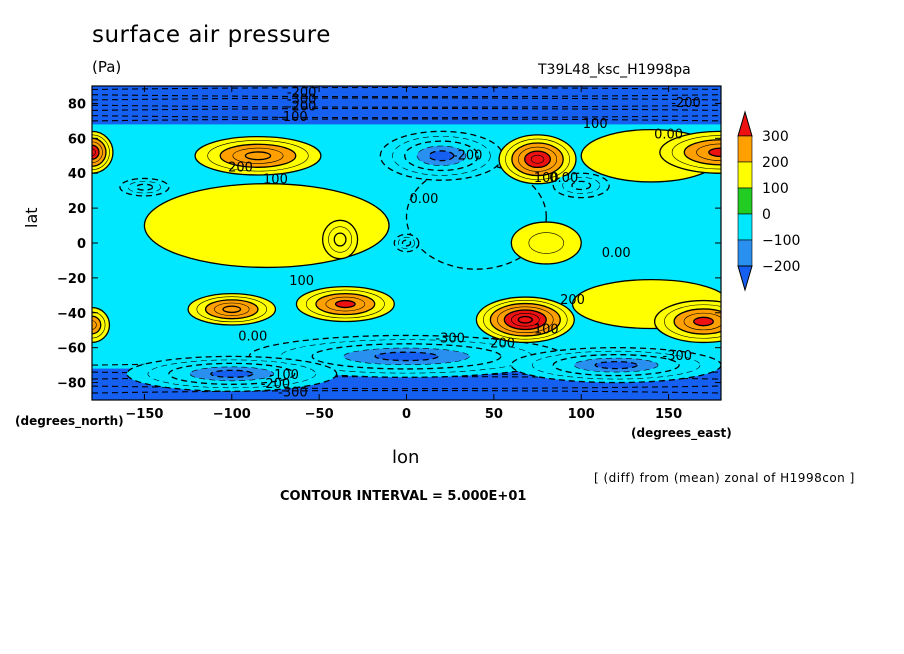  I want to click on colorbar-label: 0, so click(766, 215).